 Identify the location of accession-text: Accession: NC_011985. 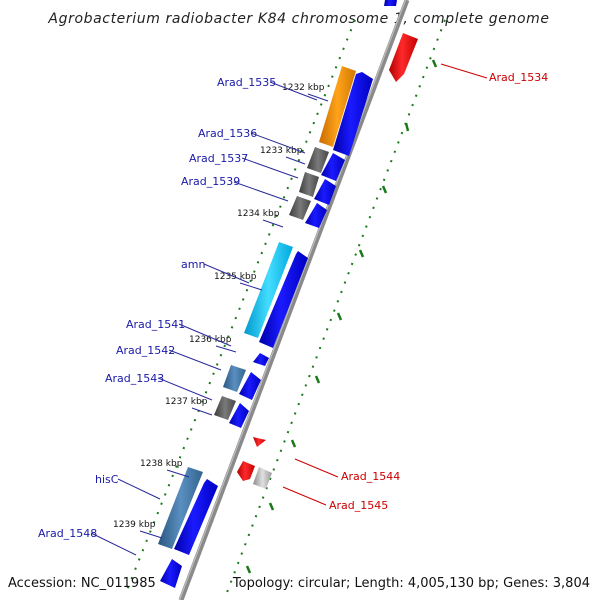
(82, 583).